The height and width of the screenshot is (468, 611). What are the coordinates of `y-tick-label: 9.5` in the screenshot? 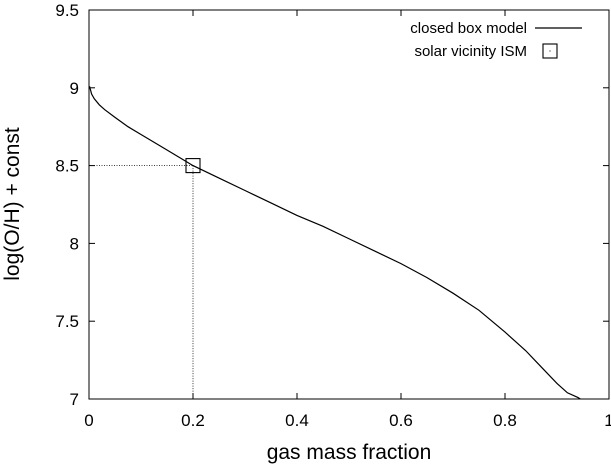 It's located at (67, 10).